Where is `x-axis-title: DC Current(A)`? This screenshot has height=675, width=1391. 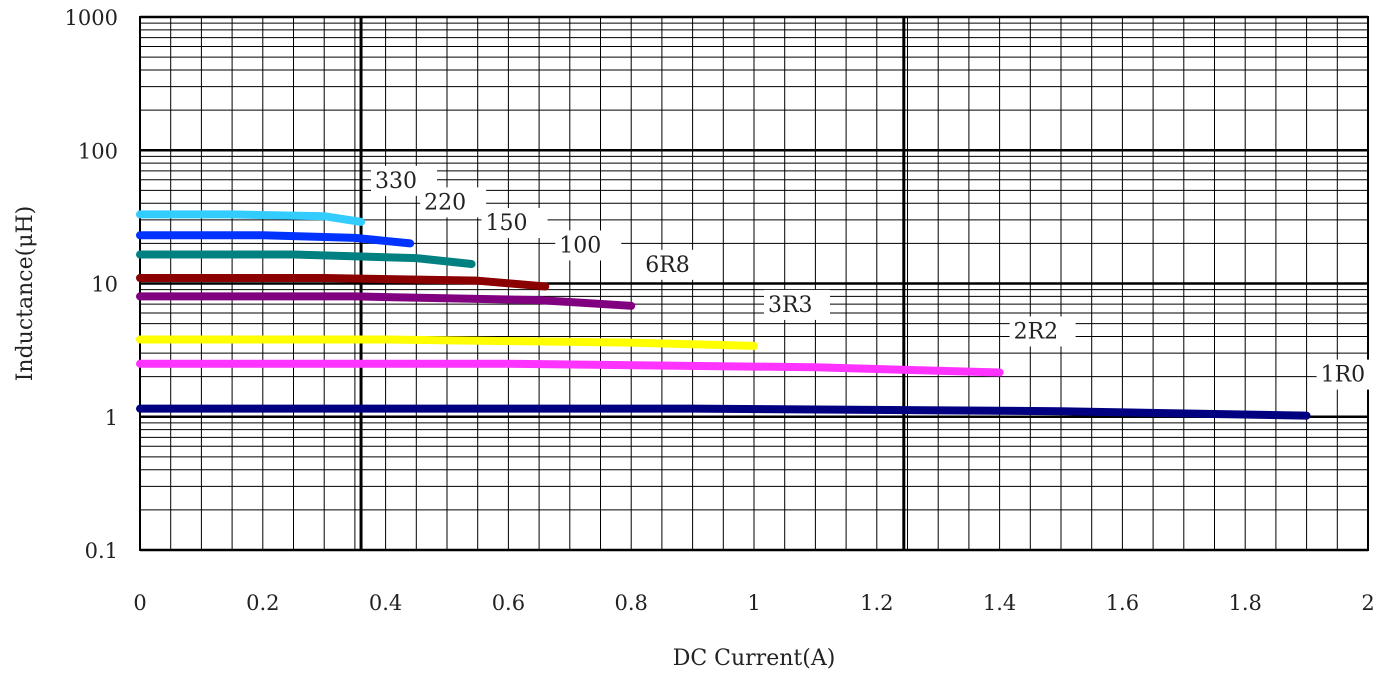
x-axis-title: DC Current(A) is located at coordinates (754, 658).